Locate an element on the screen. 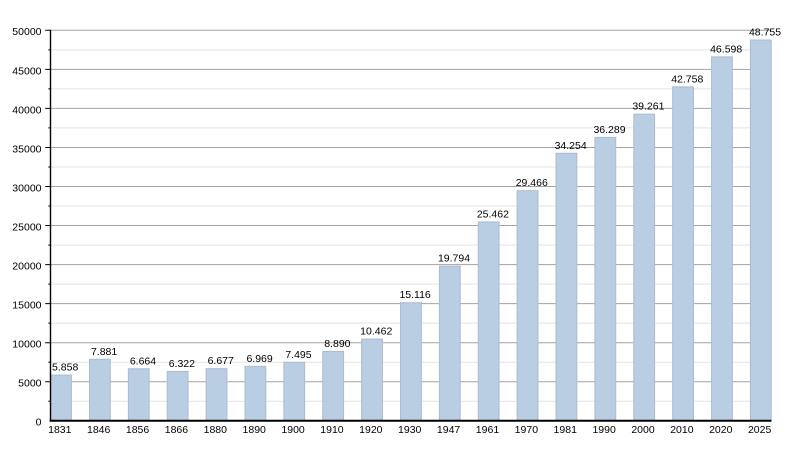 The height and width of the screenshot is (455, 800). svg-text: 7.881 is located at coordinates (104, 352).